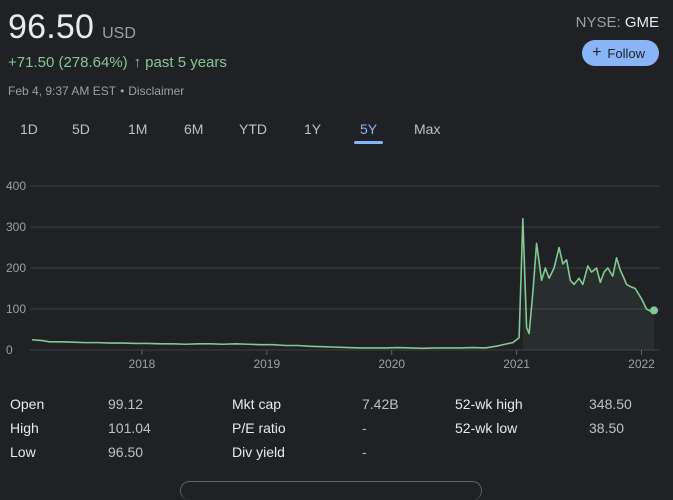  What do you see at coordinates (9, 350) in the screenshot?
I see `y-tick-label: 0` at bounding box center [9, 350].